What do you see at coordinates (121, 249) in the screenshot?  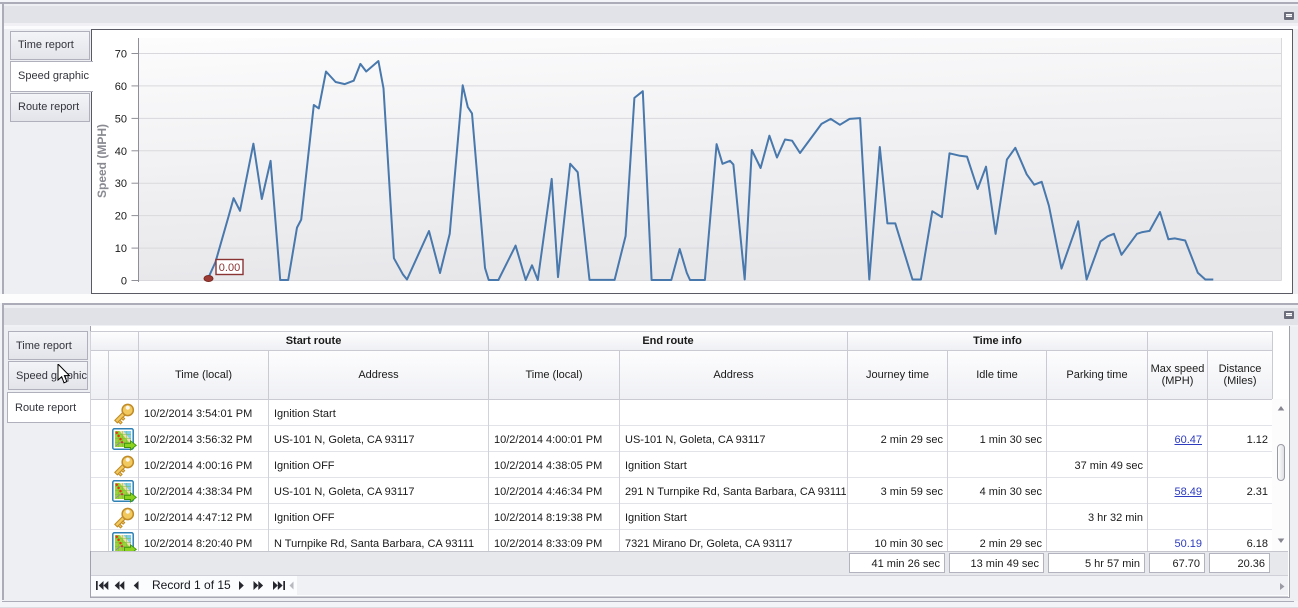 I see `svg-text: 10` at bounding box center [121, 249].